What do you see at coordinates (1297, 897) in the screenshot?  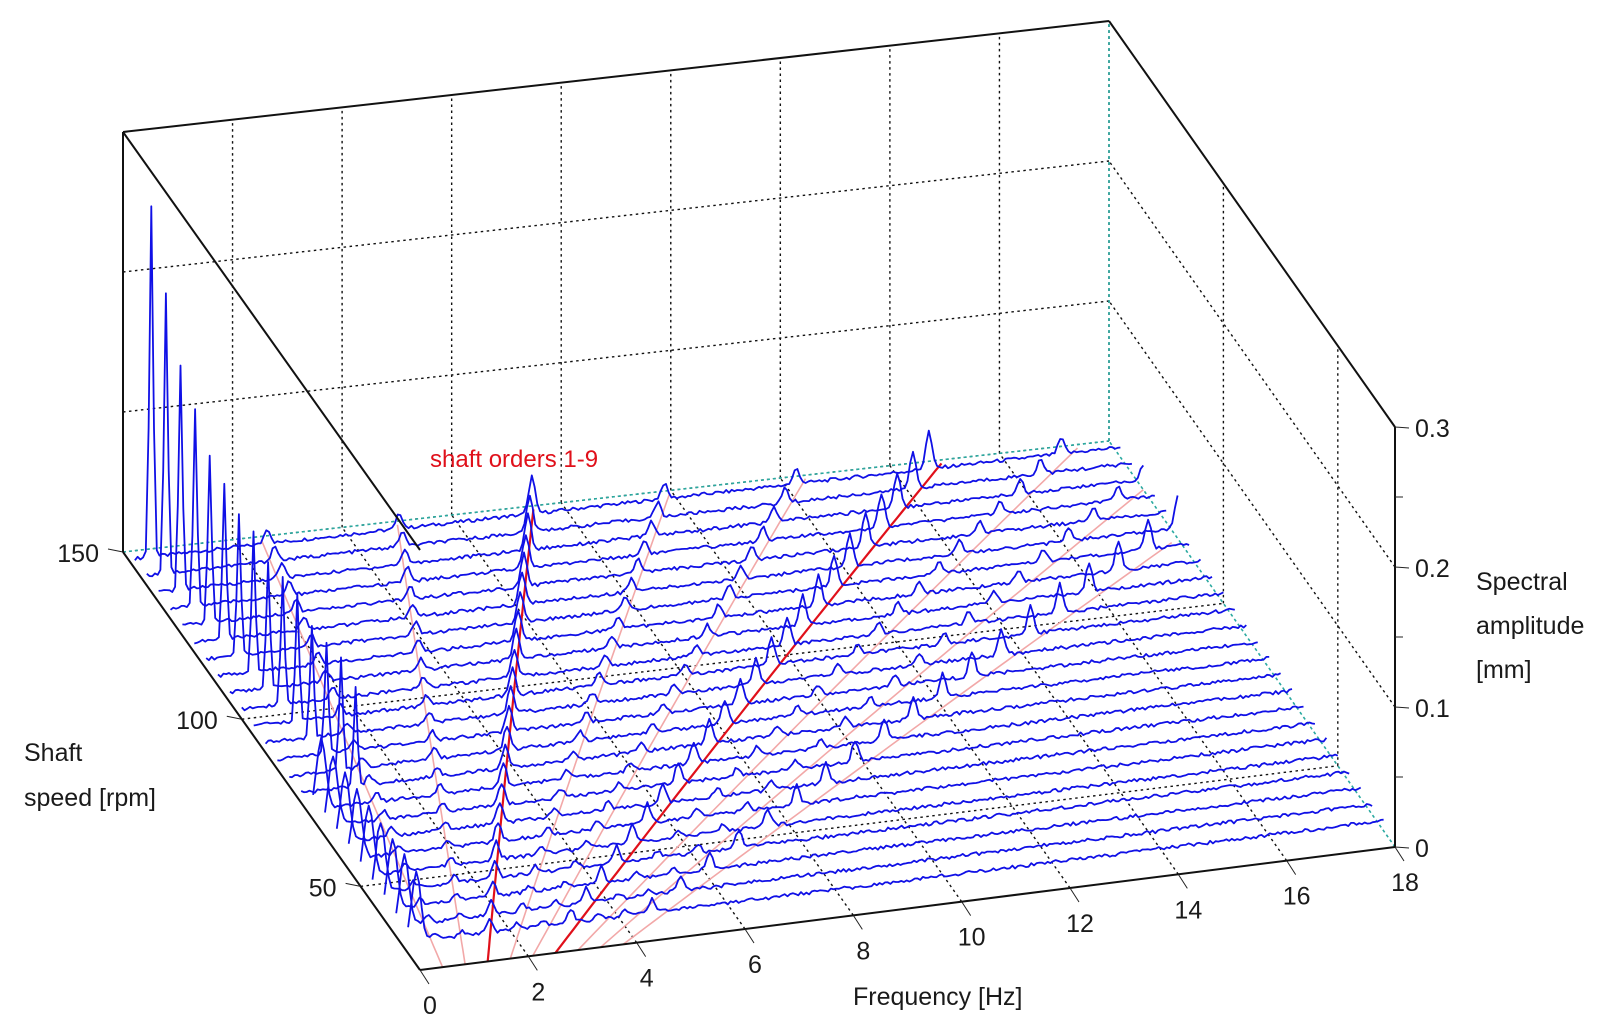 I see `x-tick-label: 16` at bounding box center [1297, 897].